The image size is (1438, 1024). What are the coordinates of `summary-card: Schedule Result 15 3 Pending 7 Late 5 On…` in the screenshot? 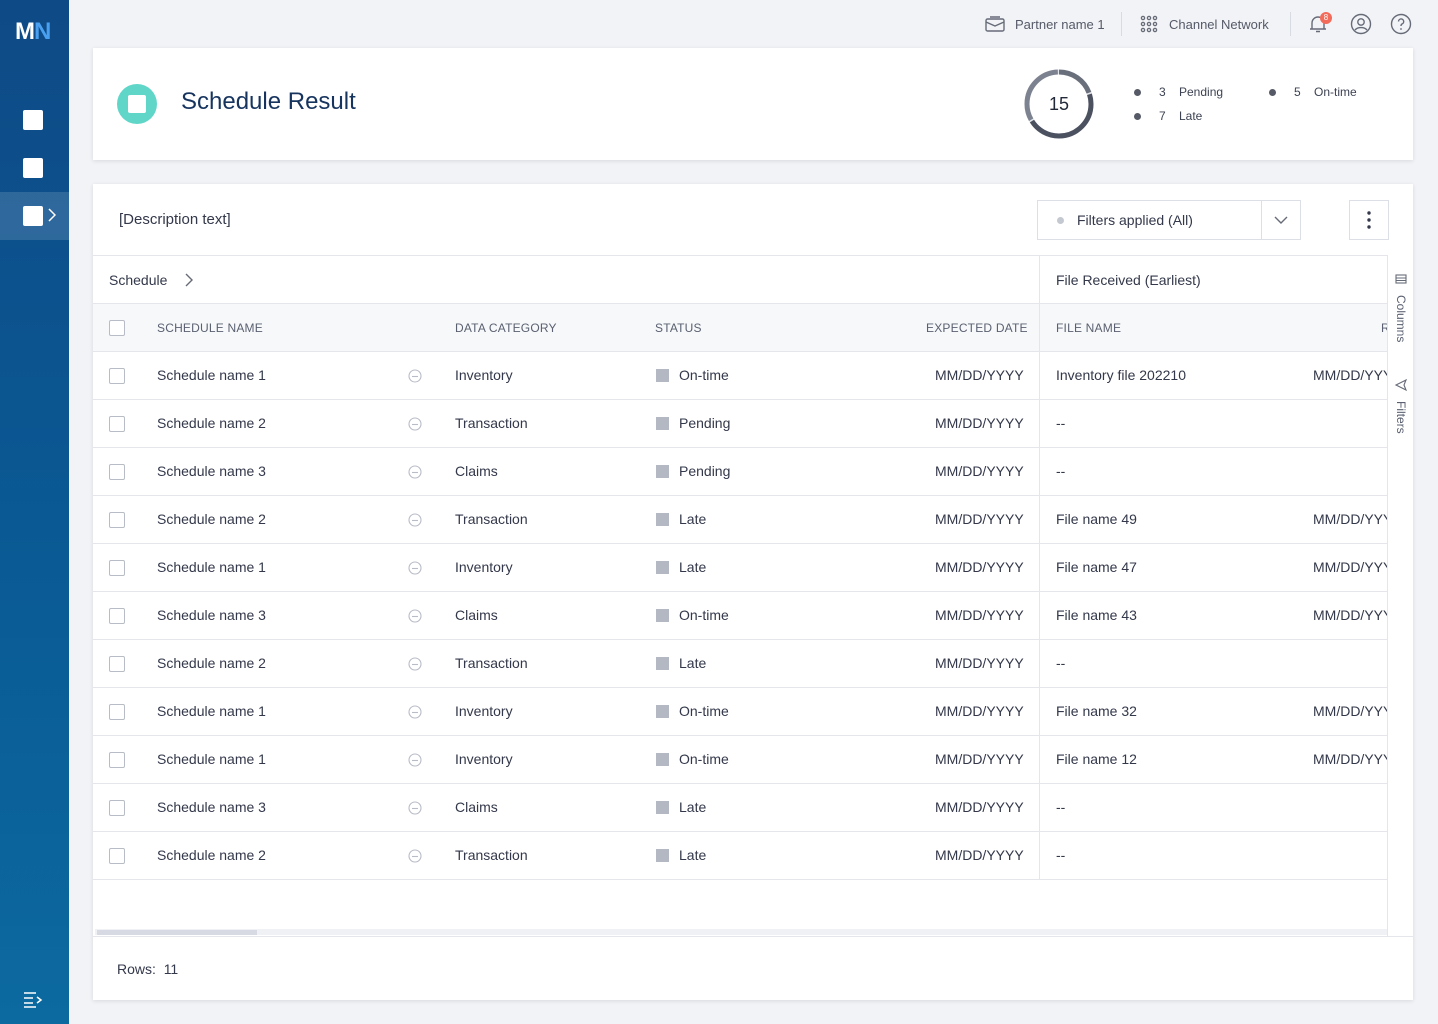 It's located at (753, 104).